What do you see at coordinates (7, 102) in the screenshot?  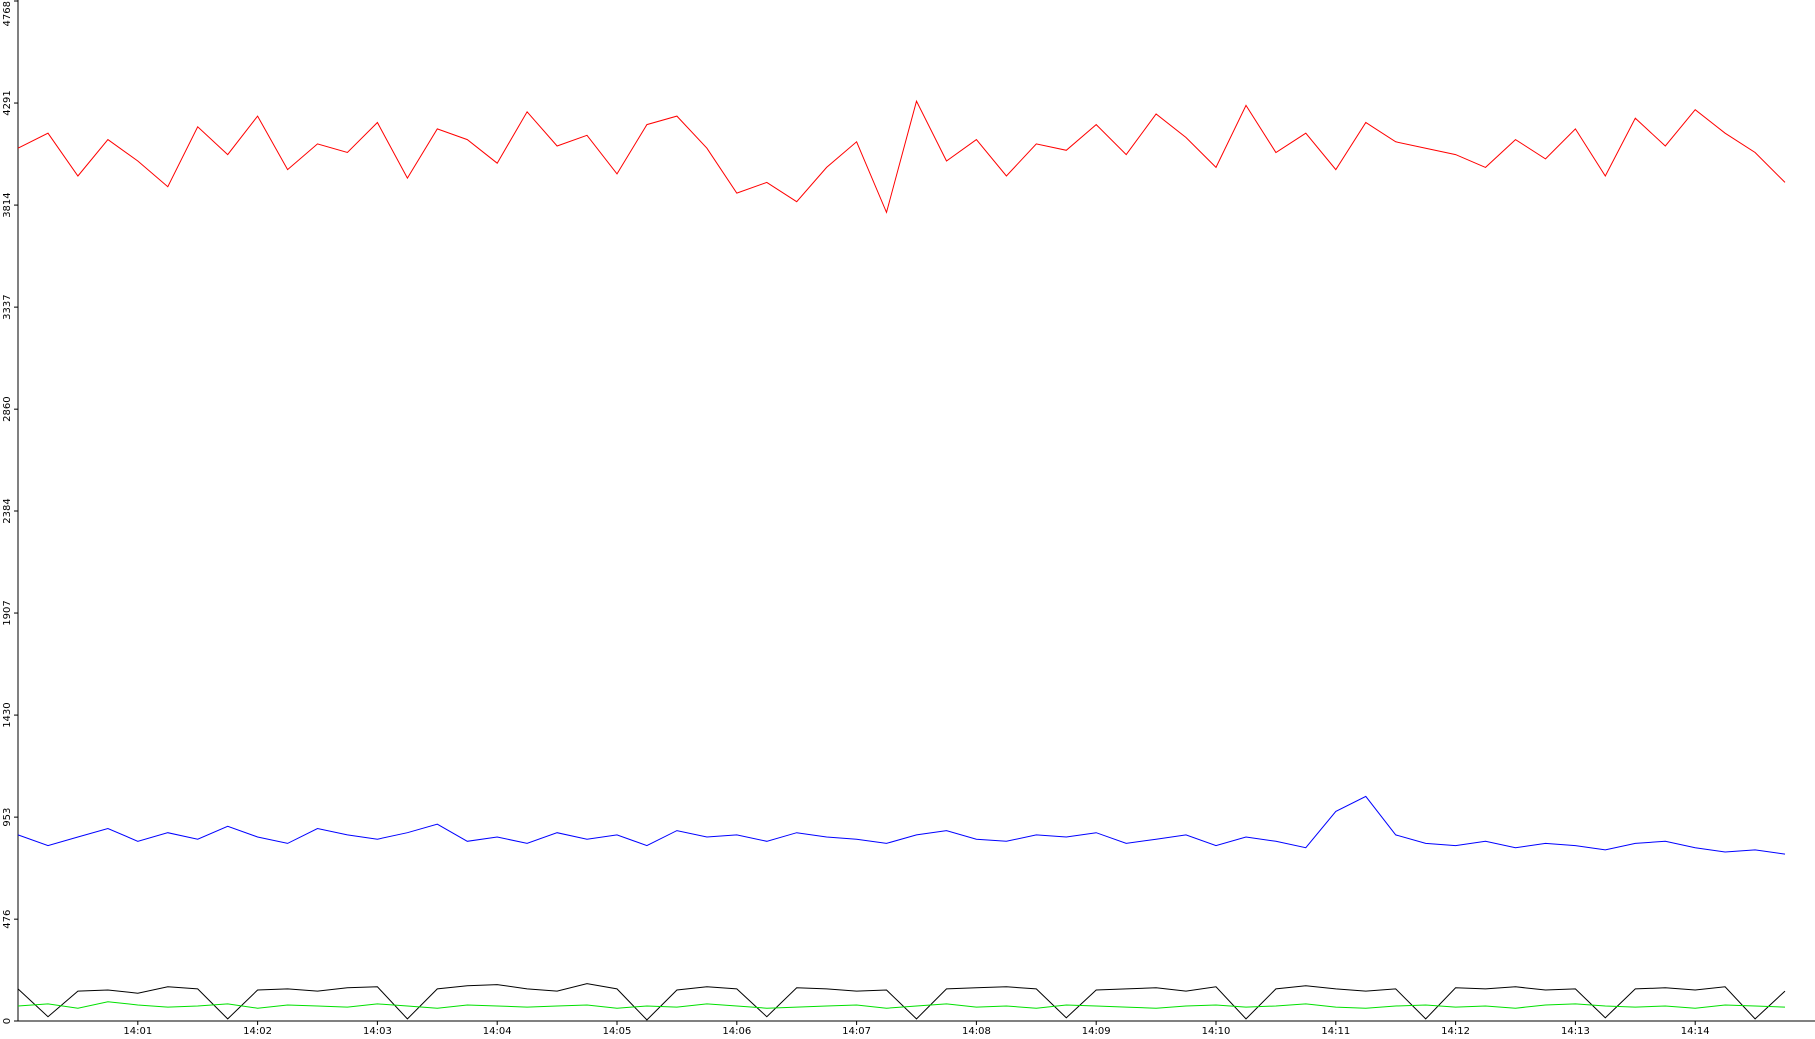 I see `y-tick-label: 4291` at bounding box center [7, 102].